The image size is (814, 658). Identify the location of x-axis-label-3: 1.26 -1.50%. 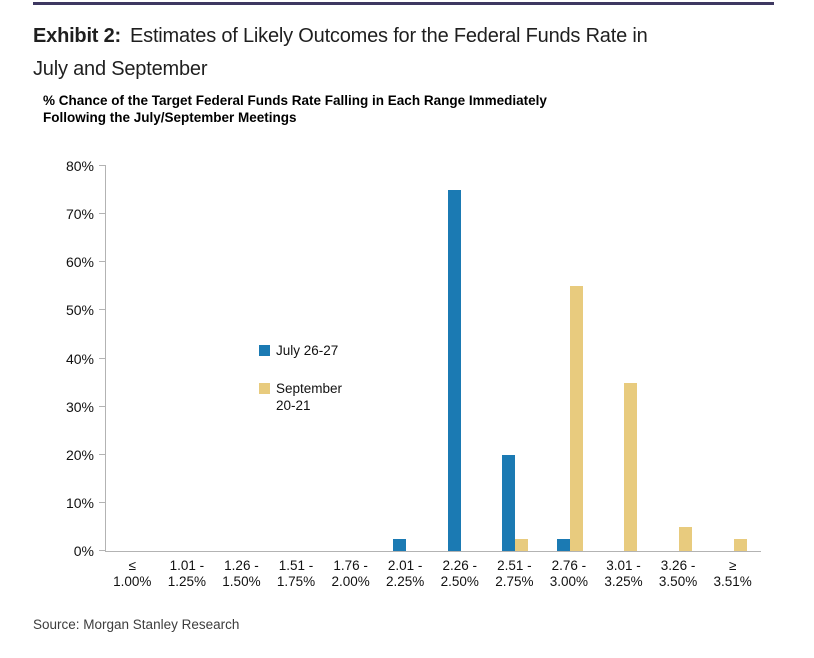
(241, 573).